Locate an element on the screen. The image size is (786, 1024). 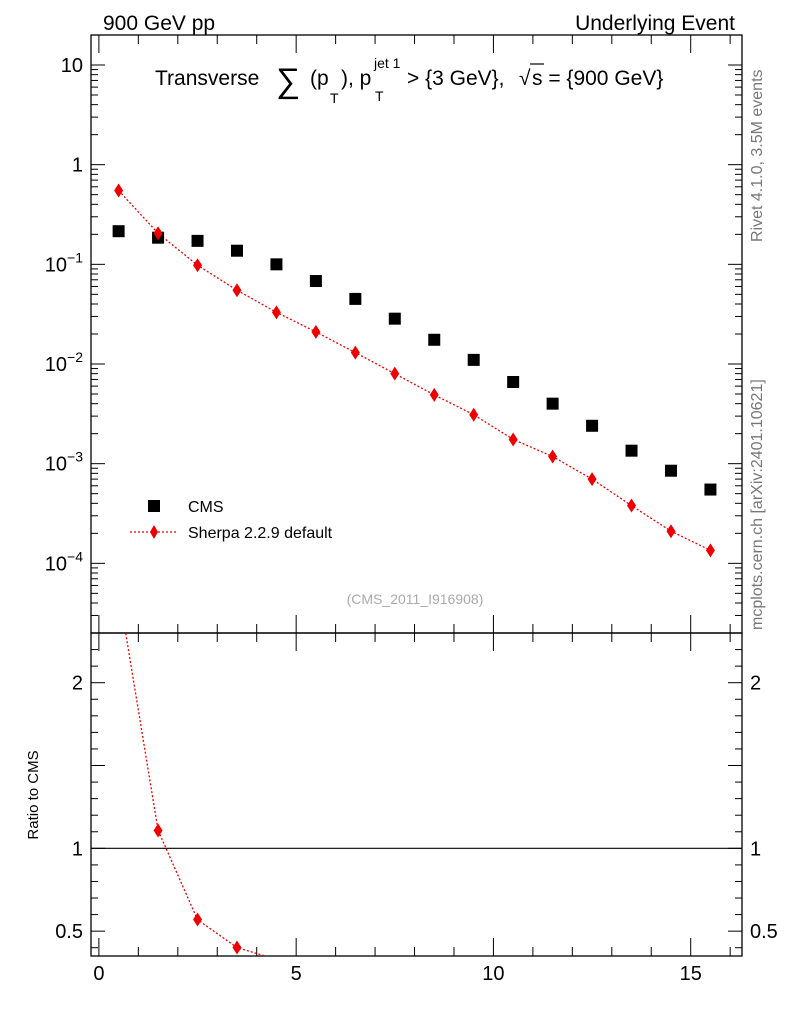
title-open: (p is located at coordinates (319, 78).